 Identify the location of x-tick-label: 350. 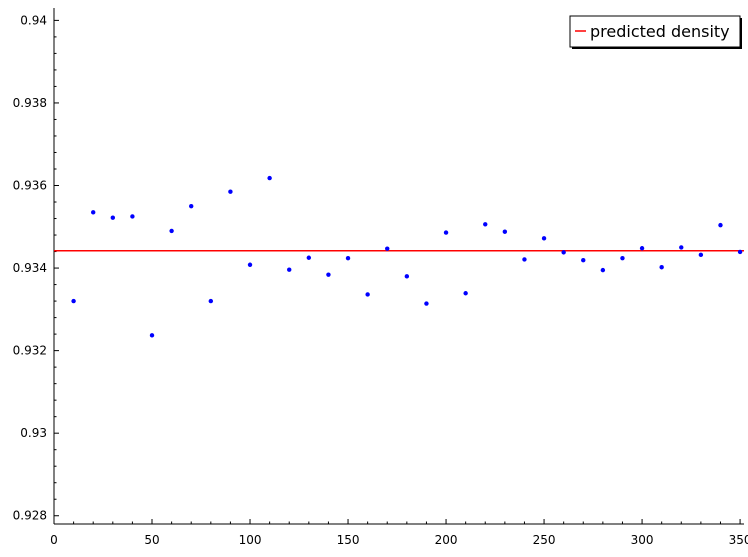
(738, 540).